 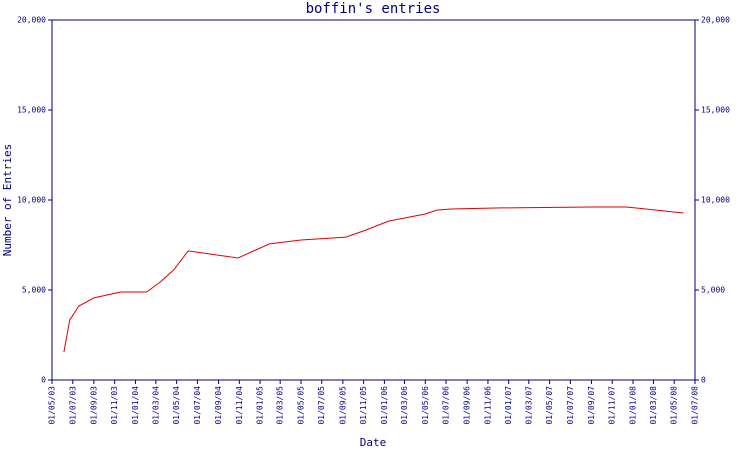 What do you see at coordinates (135, 405) in the screenshot?
I see `x-tick-label: 01/01/04` at bounding box center [135, 405].